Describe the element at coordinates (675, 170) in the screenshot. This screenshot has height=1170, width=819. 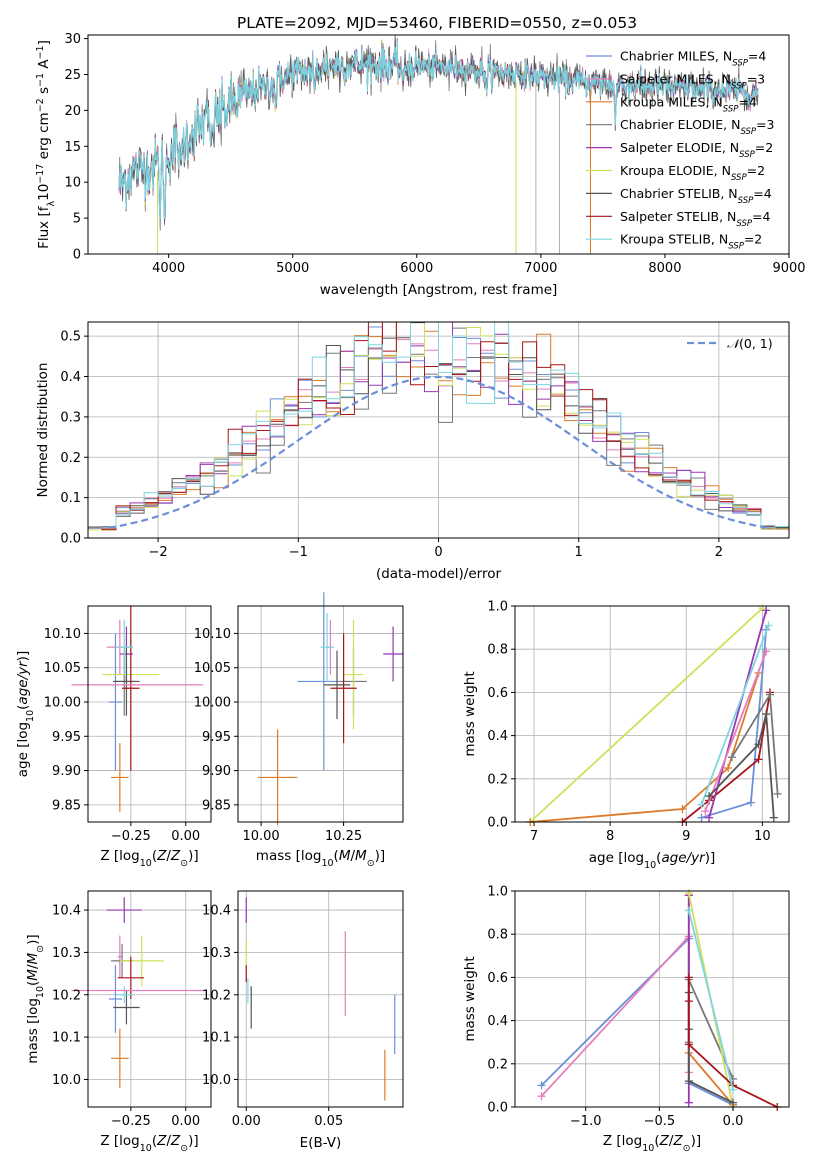
I see `legend-text: Kroupa ELODIE, N` at that location.